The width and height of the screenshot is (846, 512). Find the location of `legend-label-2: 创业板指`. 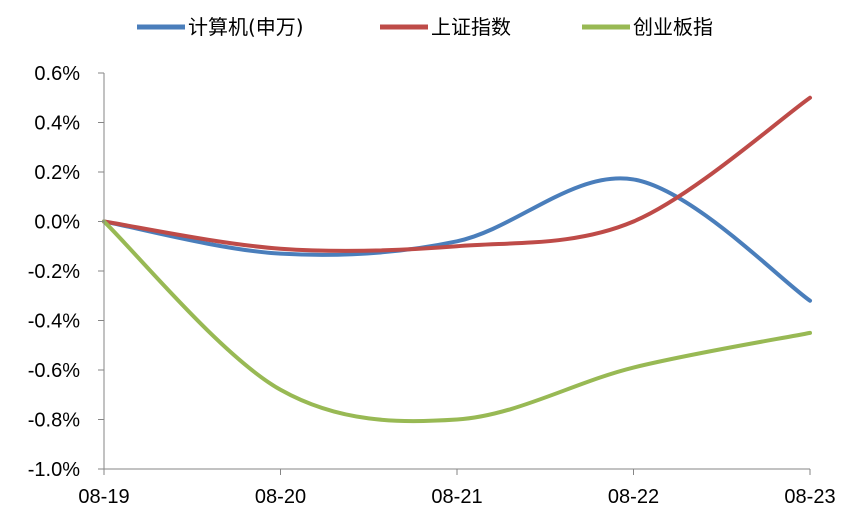

legend-label-2: 创业板指 is located at coordinates (673, 27).